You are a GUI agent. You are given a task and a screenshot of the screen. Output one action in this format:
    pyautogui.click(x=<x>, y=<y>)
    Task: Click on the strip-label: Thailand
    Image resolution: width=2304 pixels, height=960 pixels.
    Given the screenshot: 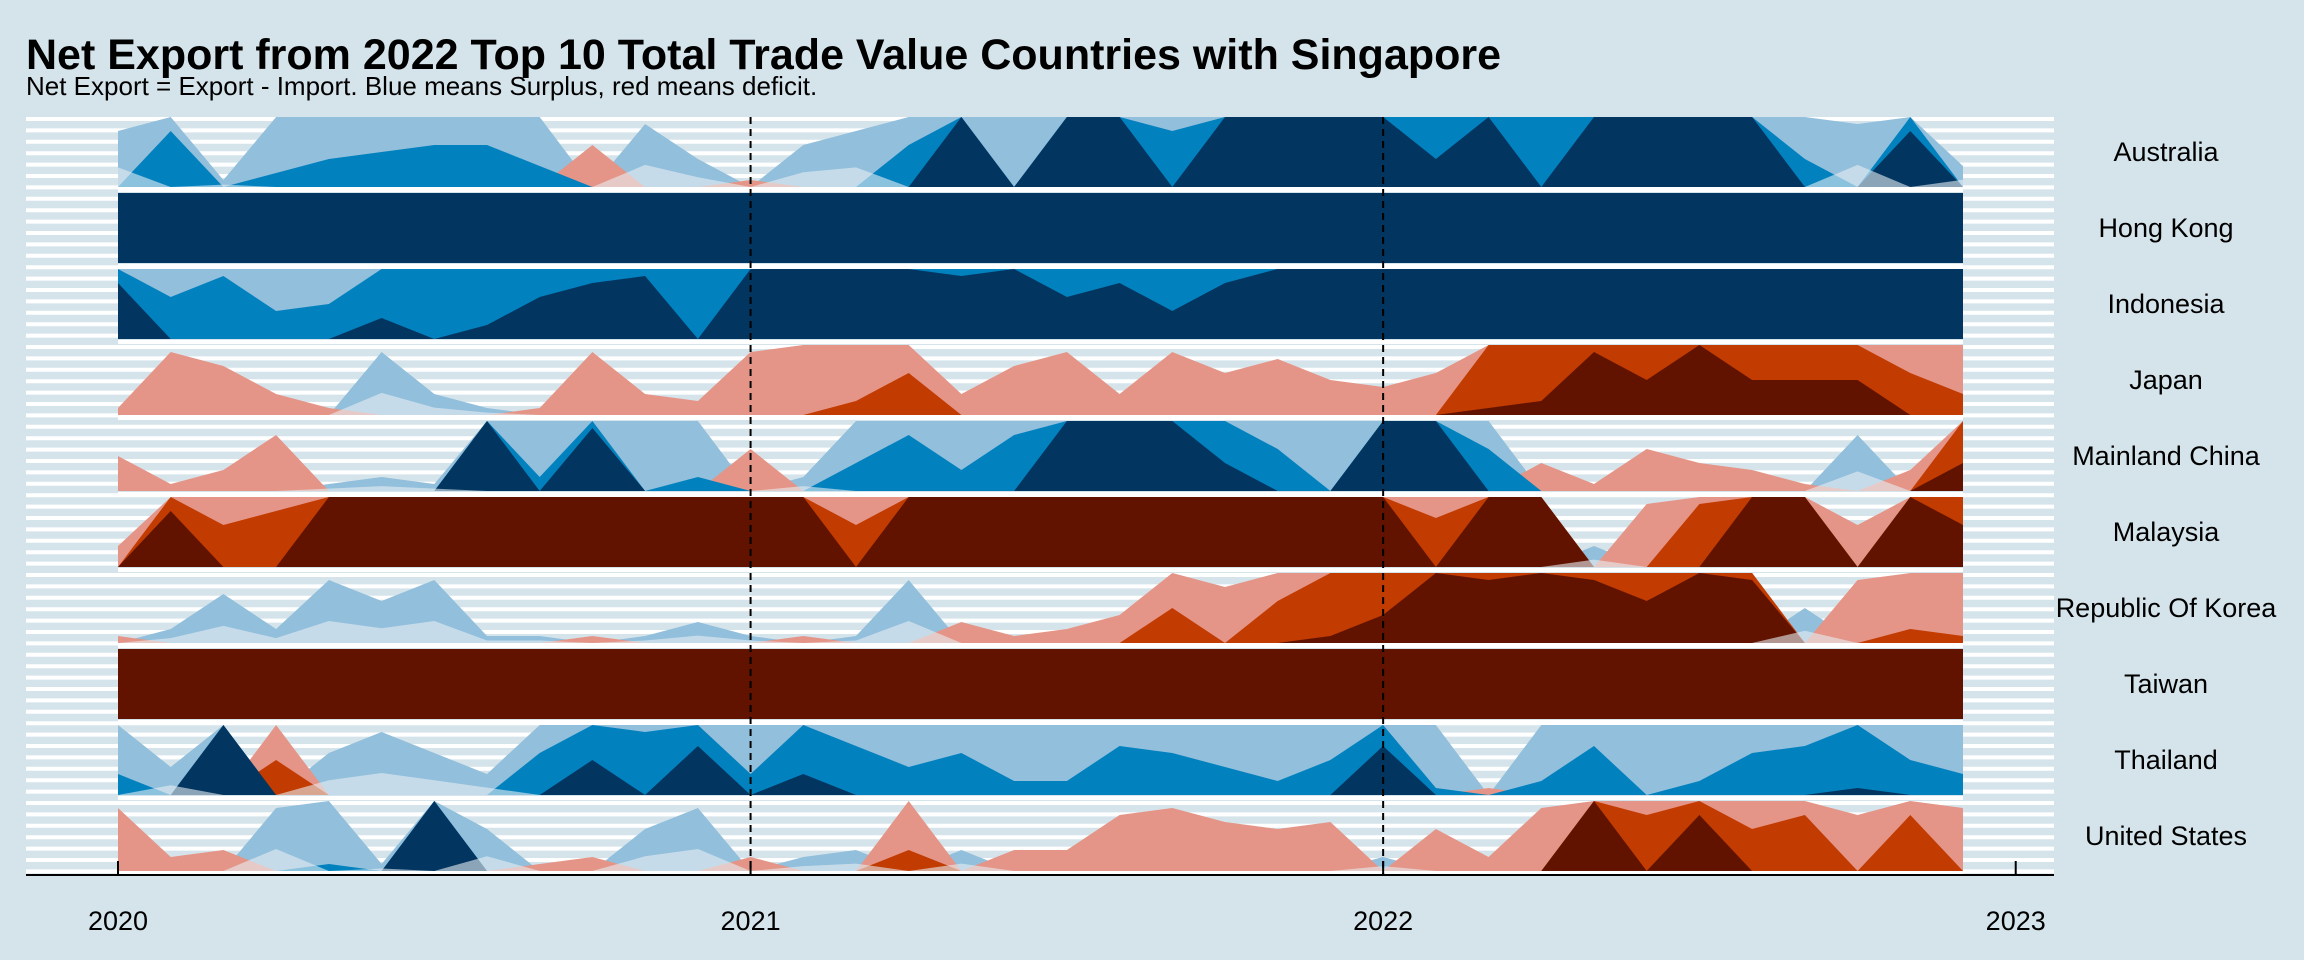 What is the action you would take?
    pyautogui.click(x=2166, y=760)
    